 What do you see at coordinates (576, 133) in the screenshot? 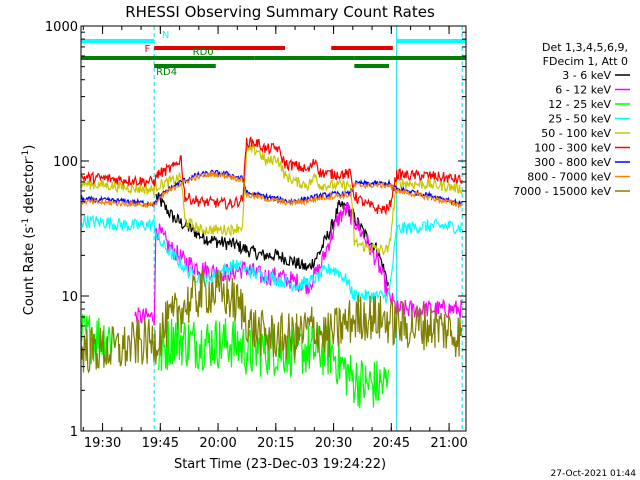
I see `legend-label: 50 - 100 keV` at bounding box center [576, 133].